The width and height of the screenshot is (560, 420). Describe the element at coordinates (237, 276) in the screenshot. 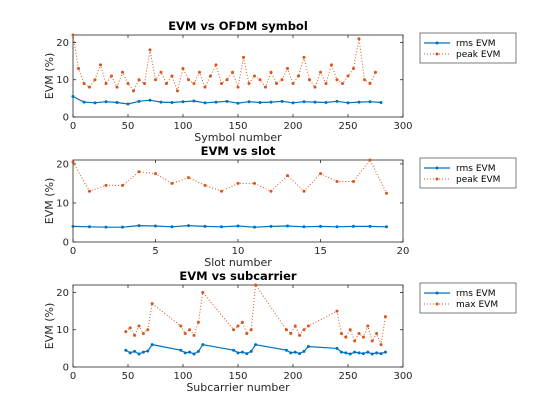

I see `chart-title: EVM vs subcarrier` at that location.